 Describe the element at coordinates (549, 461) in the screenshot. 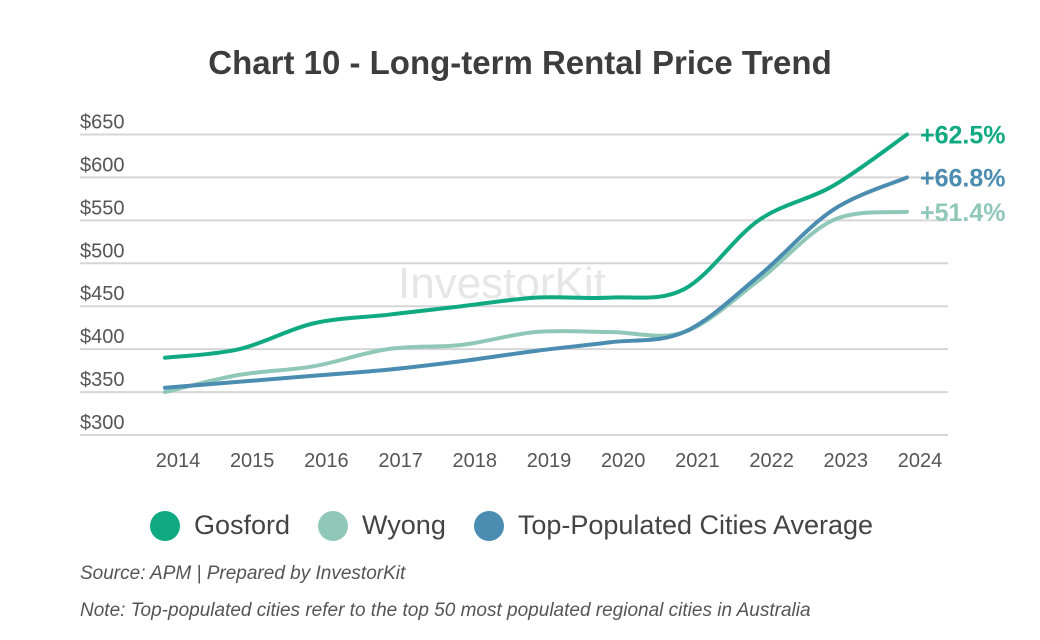

I see `x-tick-label: 2019` at that location.